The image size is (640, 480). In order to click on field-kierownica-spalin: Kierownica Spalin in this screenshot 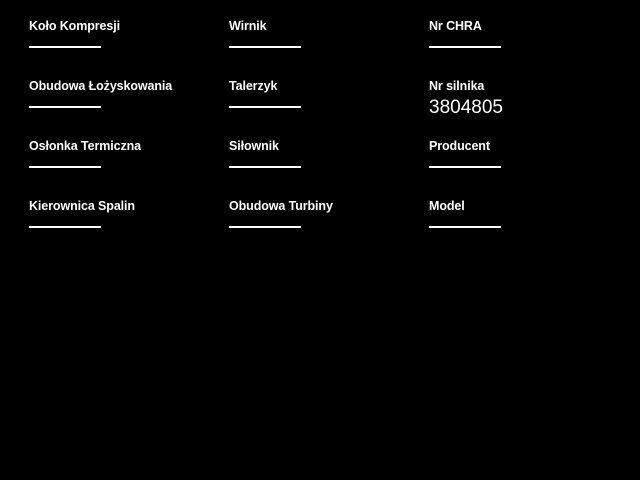, I will do `click(124, 213)`.